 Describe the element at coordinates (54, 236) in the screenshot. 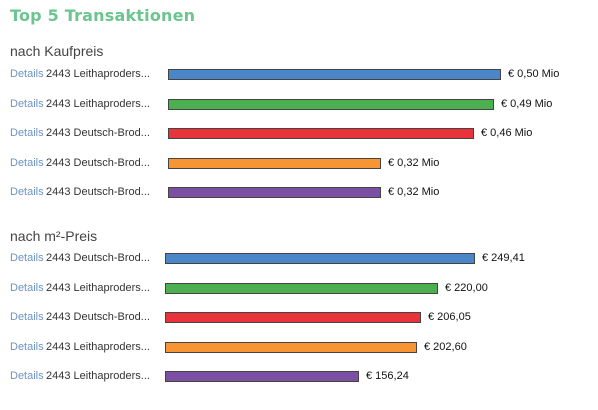

I see `section-title-m2-preis: nach m²-Preis` at that location.